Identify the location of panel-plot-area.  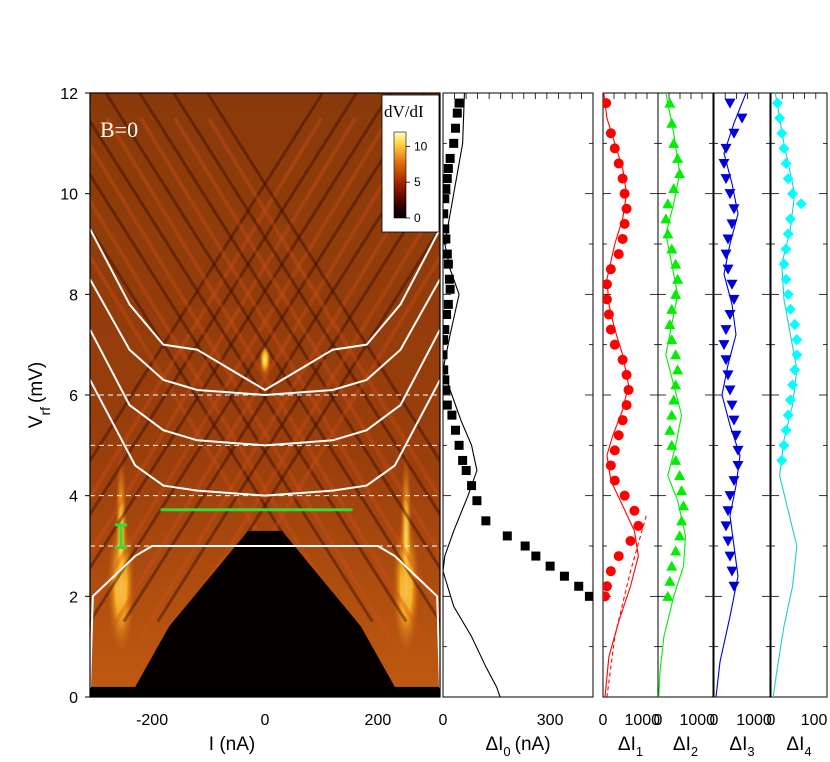
(789, 395).